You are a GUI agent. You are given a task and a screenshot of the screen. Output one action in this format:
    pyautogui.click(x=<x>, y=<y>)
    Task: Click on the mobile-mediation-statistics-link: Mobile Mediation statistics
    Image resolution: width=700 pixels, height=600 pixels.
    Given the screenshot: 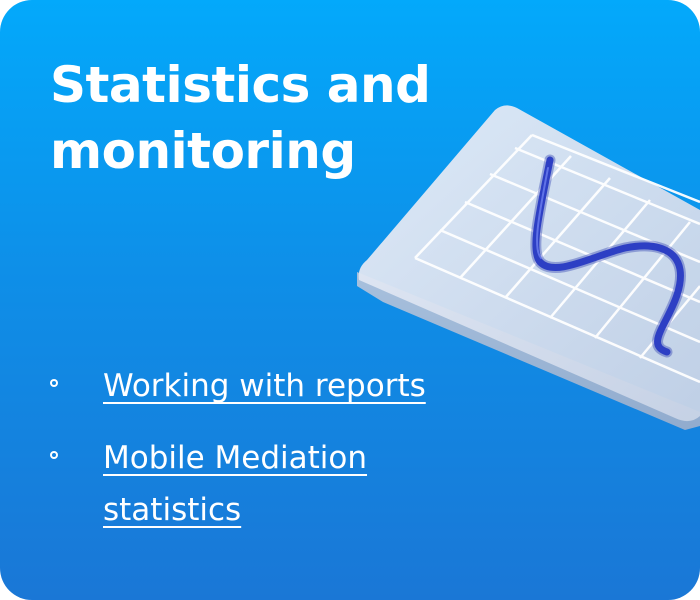 What is the action you would take?
    pyautogui.click(x=235, y=484)
    